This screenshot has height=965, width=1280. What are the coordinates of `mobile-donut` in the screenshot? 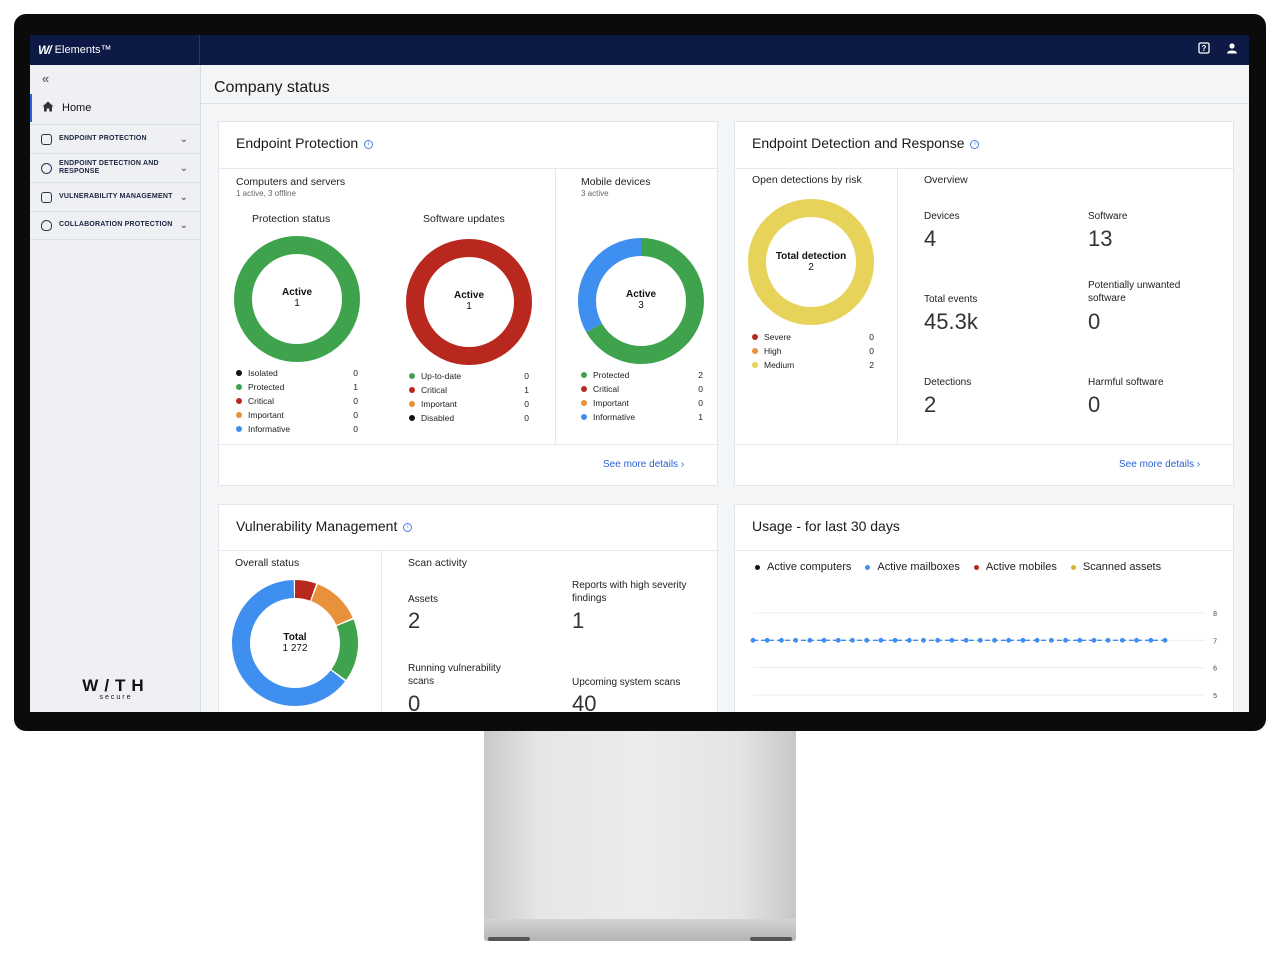 It's located at (641, 301).